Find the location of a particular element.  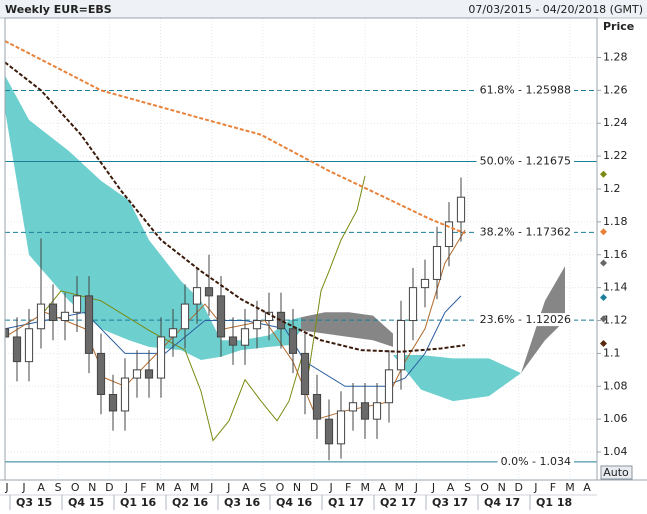

fib-level-label: 50.0% - 1.21675 is located at coordinates (525, 160).